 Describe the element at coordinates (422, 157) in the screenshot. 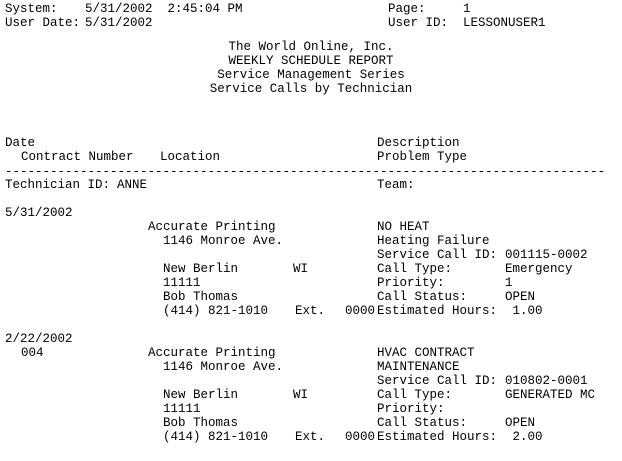

I see `column-header-problem-type: Problem Type` at that location.